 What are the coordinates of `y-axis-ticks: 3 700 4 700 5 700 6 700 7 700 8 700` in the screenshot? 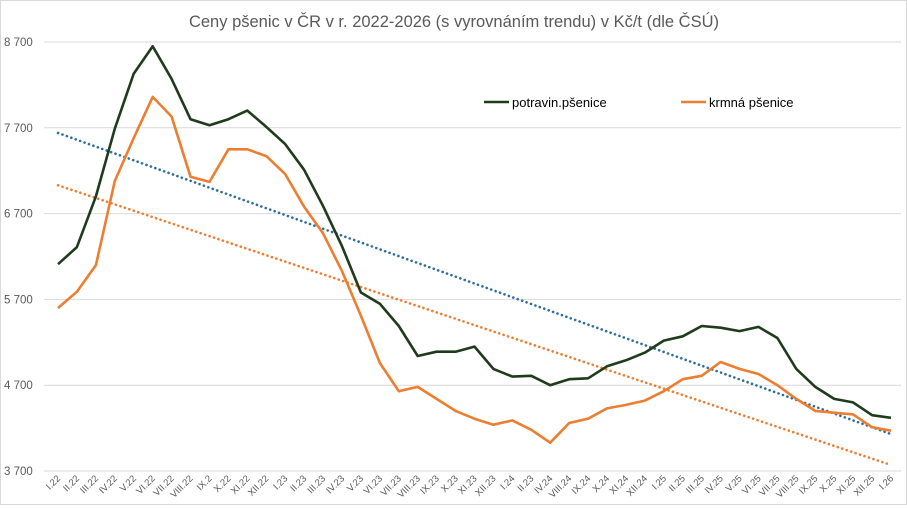 It's located at (18, 257).